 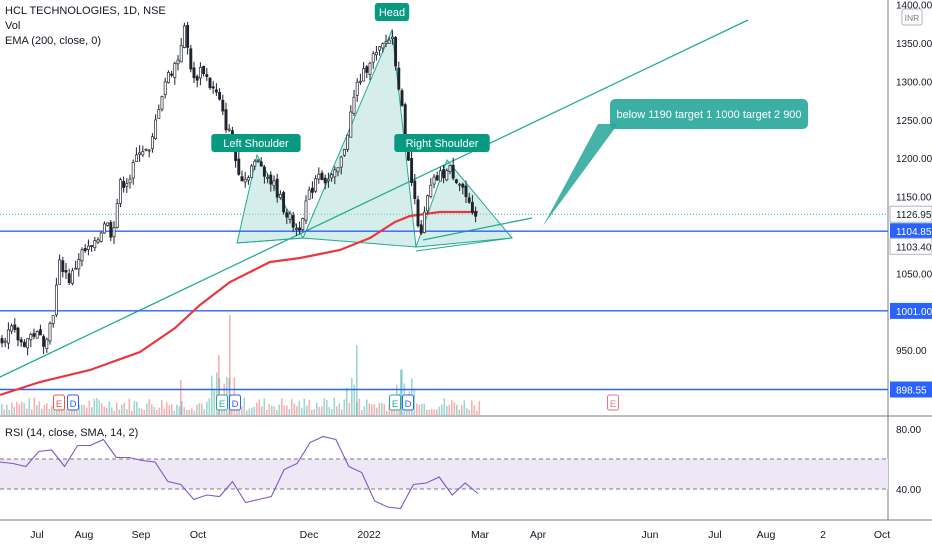 What do you see at coordinates (256, 143) in the screenshot?
I see `left-shoulder-tag-box` at bounding box center [256, 143].